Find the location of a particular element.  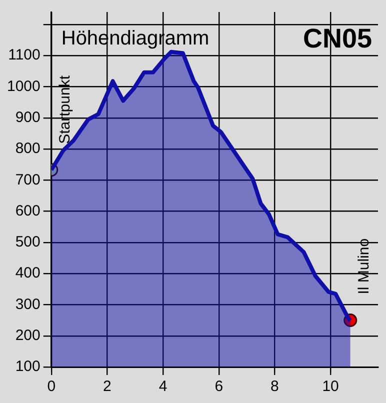

y-tick-label: 700 is located at coordinates (27, 179).